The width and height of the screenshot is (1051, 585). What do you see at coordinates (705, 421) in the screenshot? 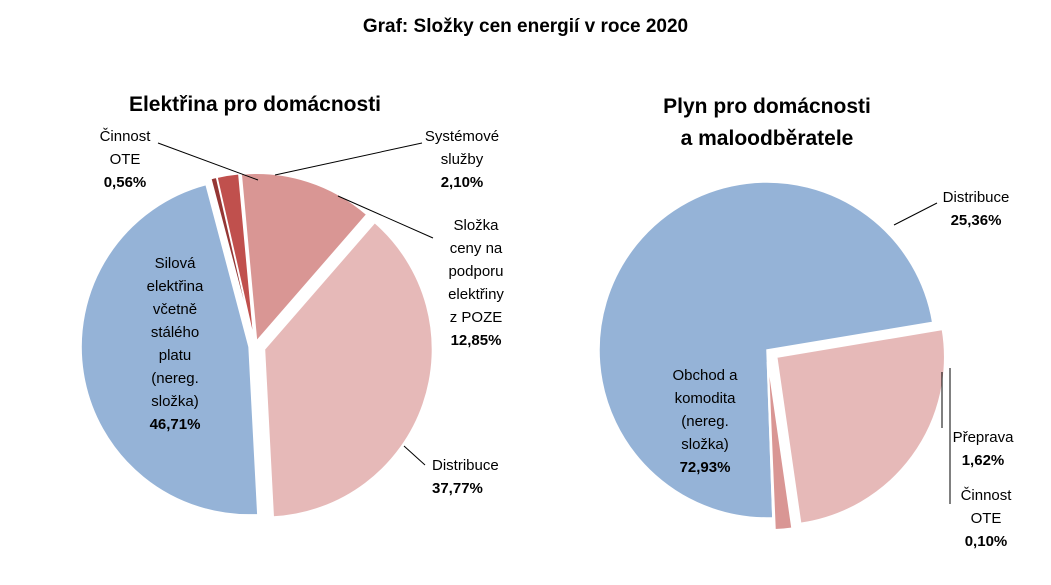
I see `slice-label: Obchod a komodita (nereg. složka) 72,93%` at bounding box center [705, 421].